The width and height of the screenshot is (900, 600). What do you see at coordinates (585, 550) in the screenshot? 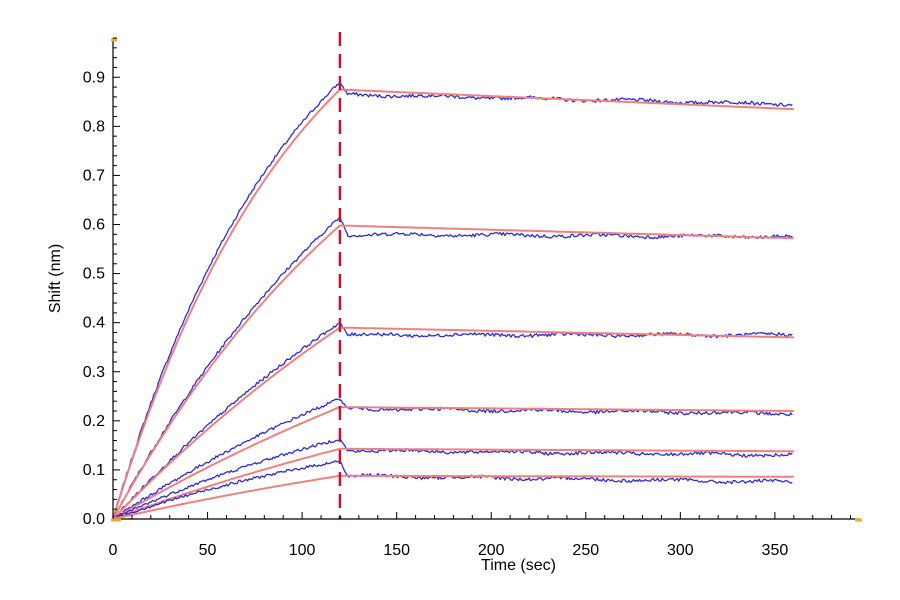
I see `x-tick-label: 250` at bounding box center [585, 550].